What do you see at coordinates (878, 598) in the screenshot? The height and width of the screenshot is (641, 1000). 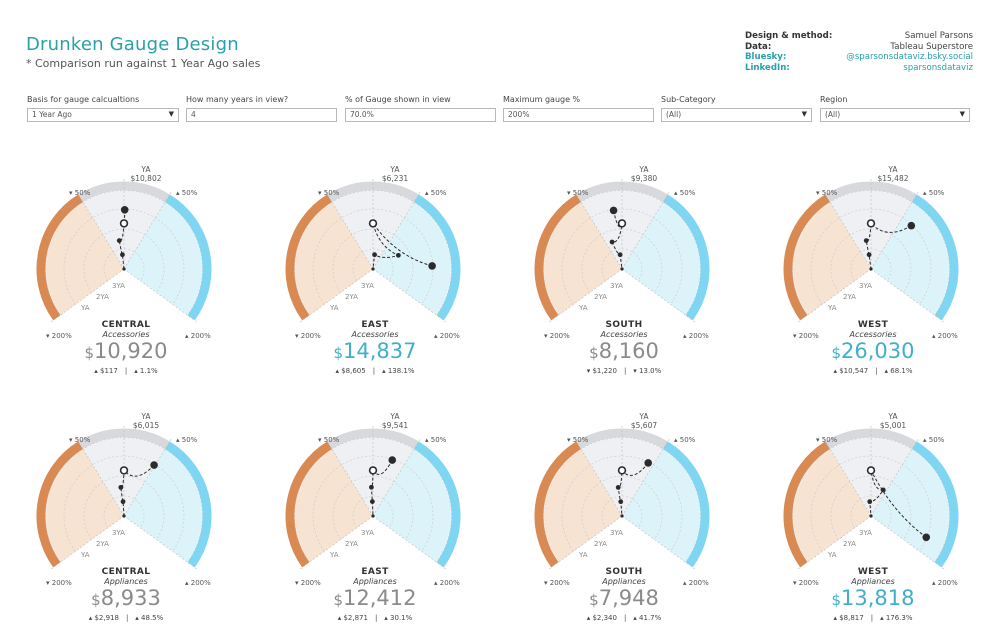 I see `current-value-number: 13,818` at bounding box center [878, 598].